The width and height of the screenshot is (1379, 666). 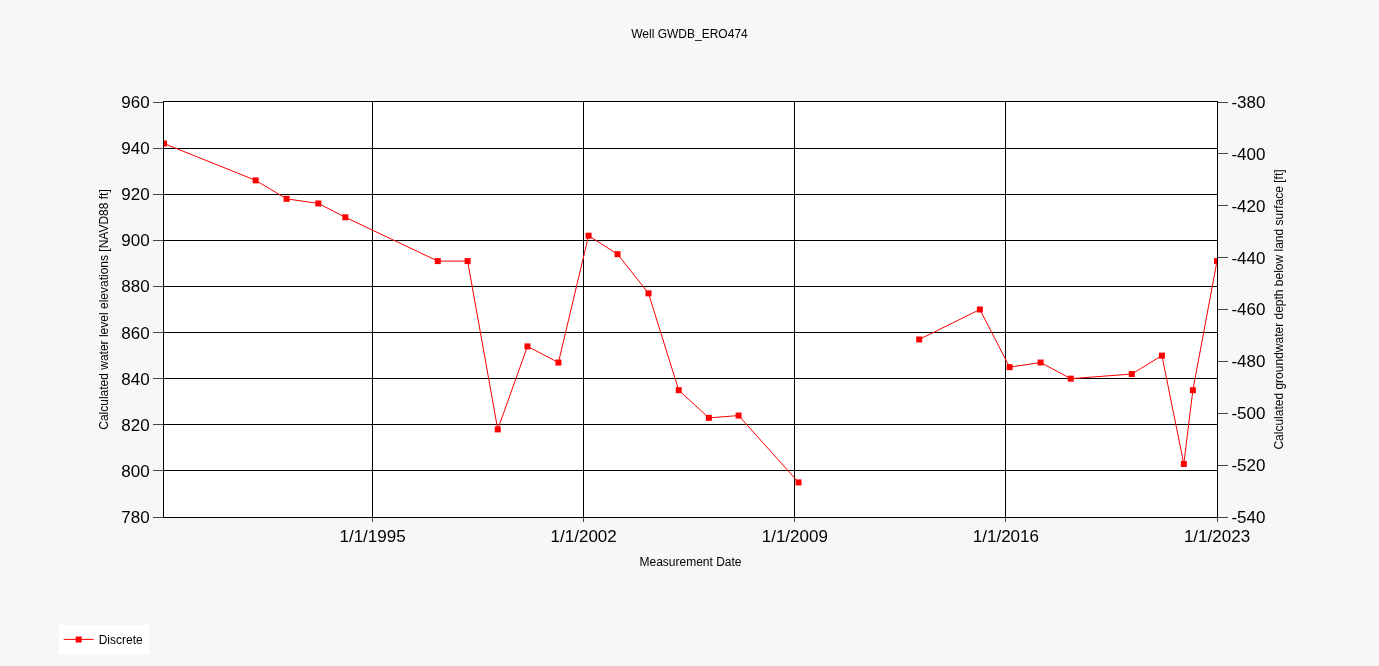 I want to click on y-tick-label: 880, so click(x=135, y=287).